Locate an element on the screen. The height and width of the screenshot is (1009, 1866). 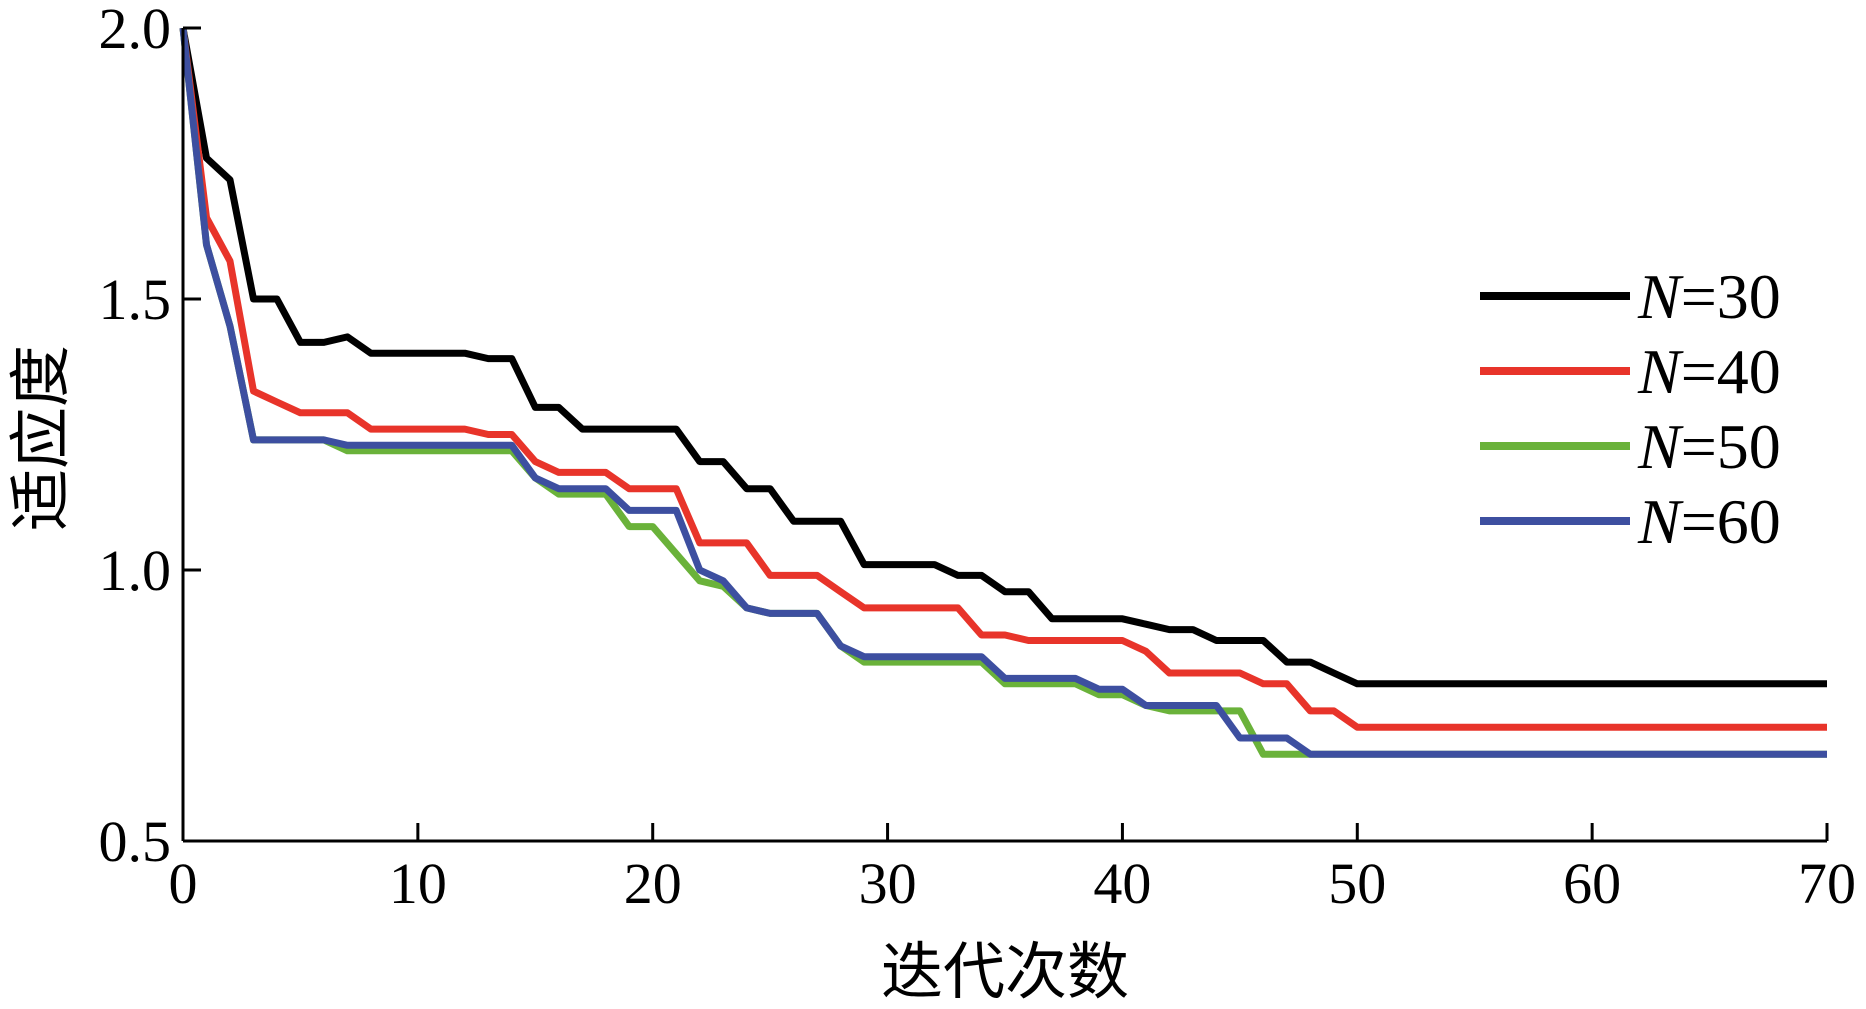
legend-label-value: =50 is located at coordinates (1731, 446).